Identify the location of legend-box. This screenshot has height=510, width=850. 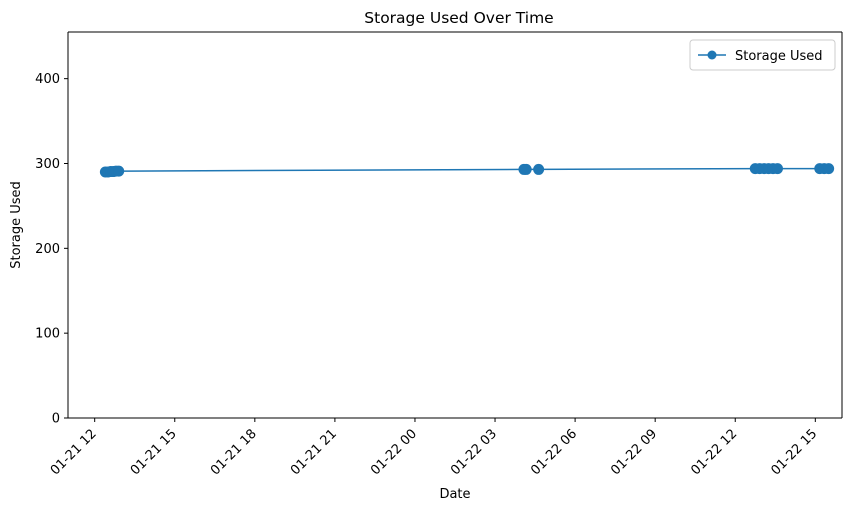
(762, 55).